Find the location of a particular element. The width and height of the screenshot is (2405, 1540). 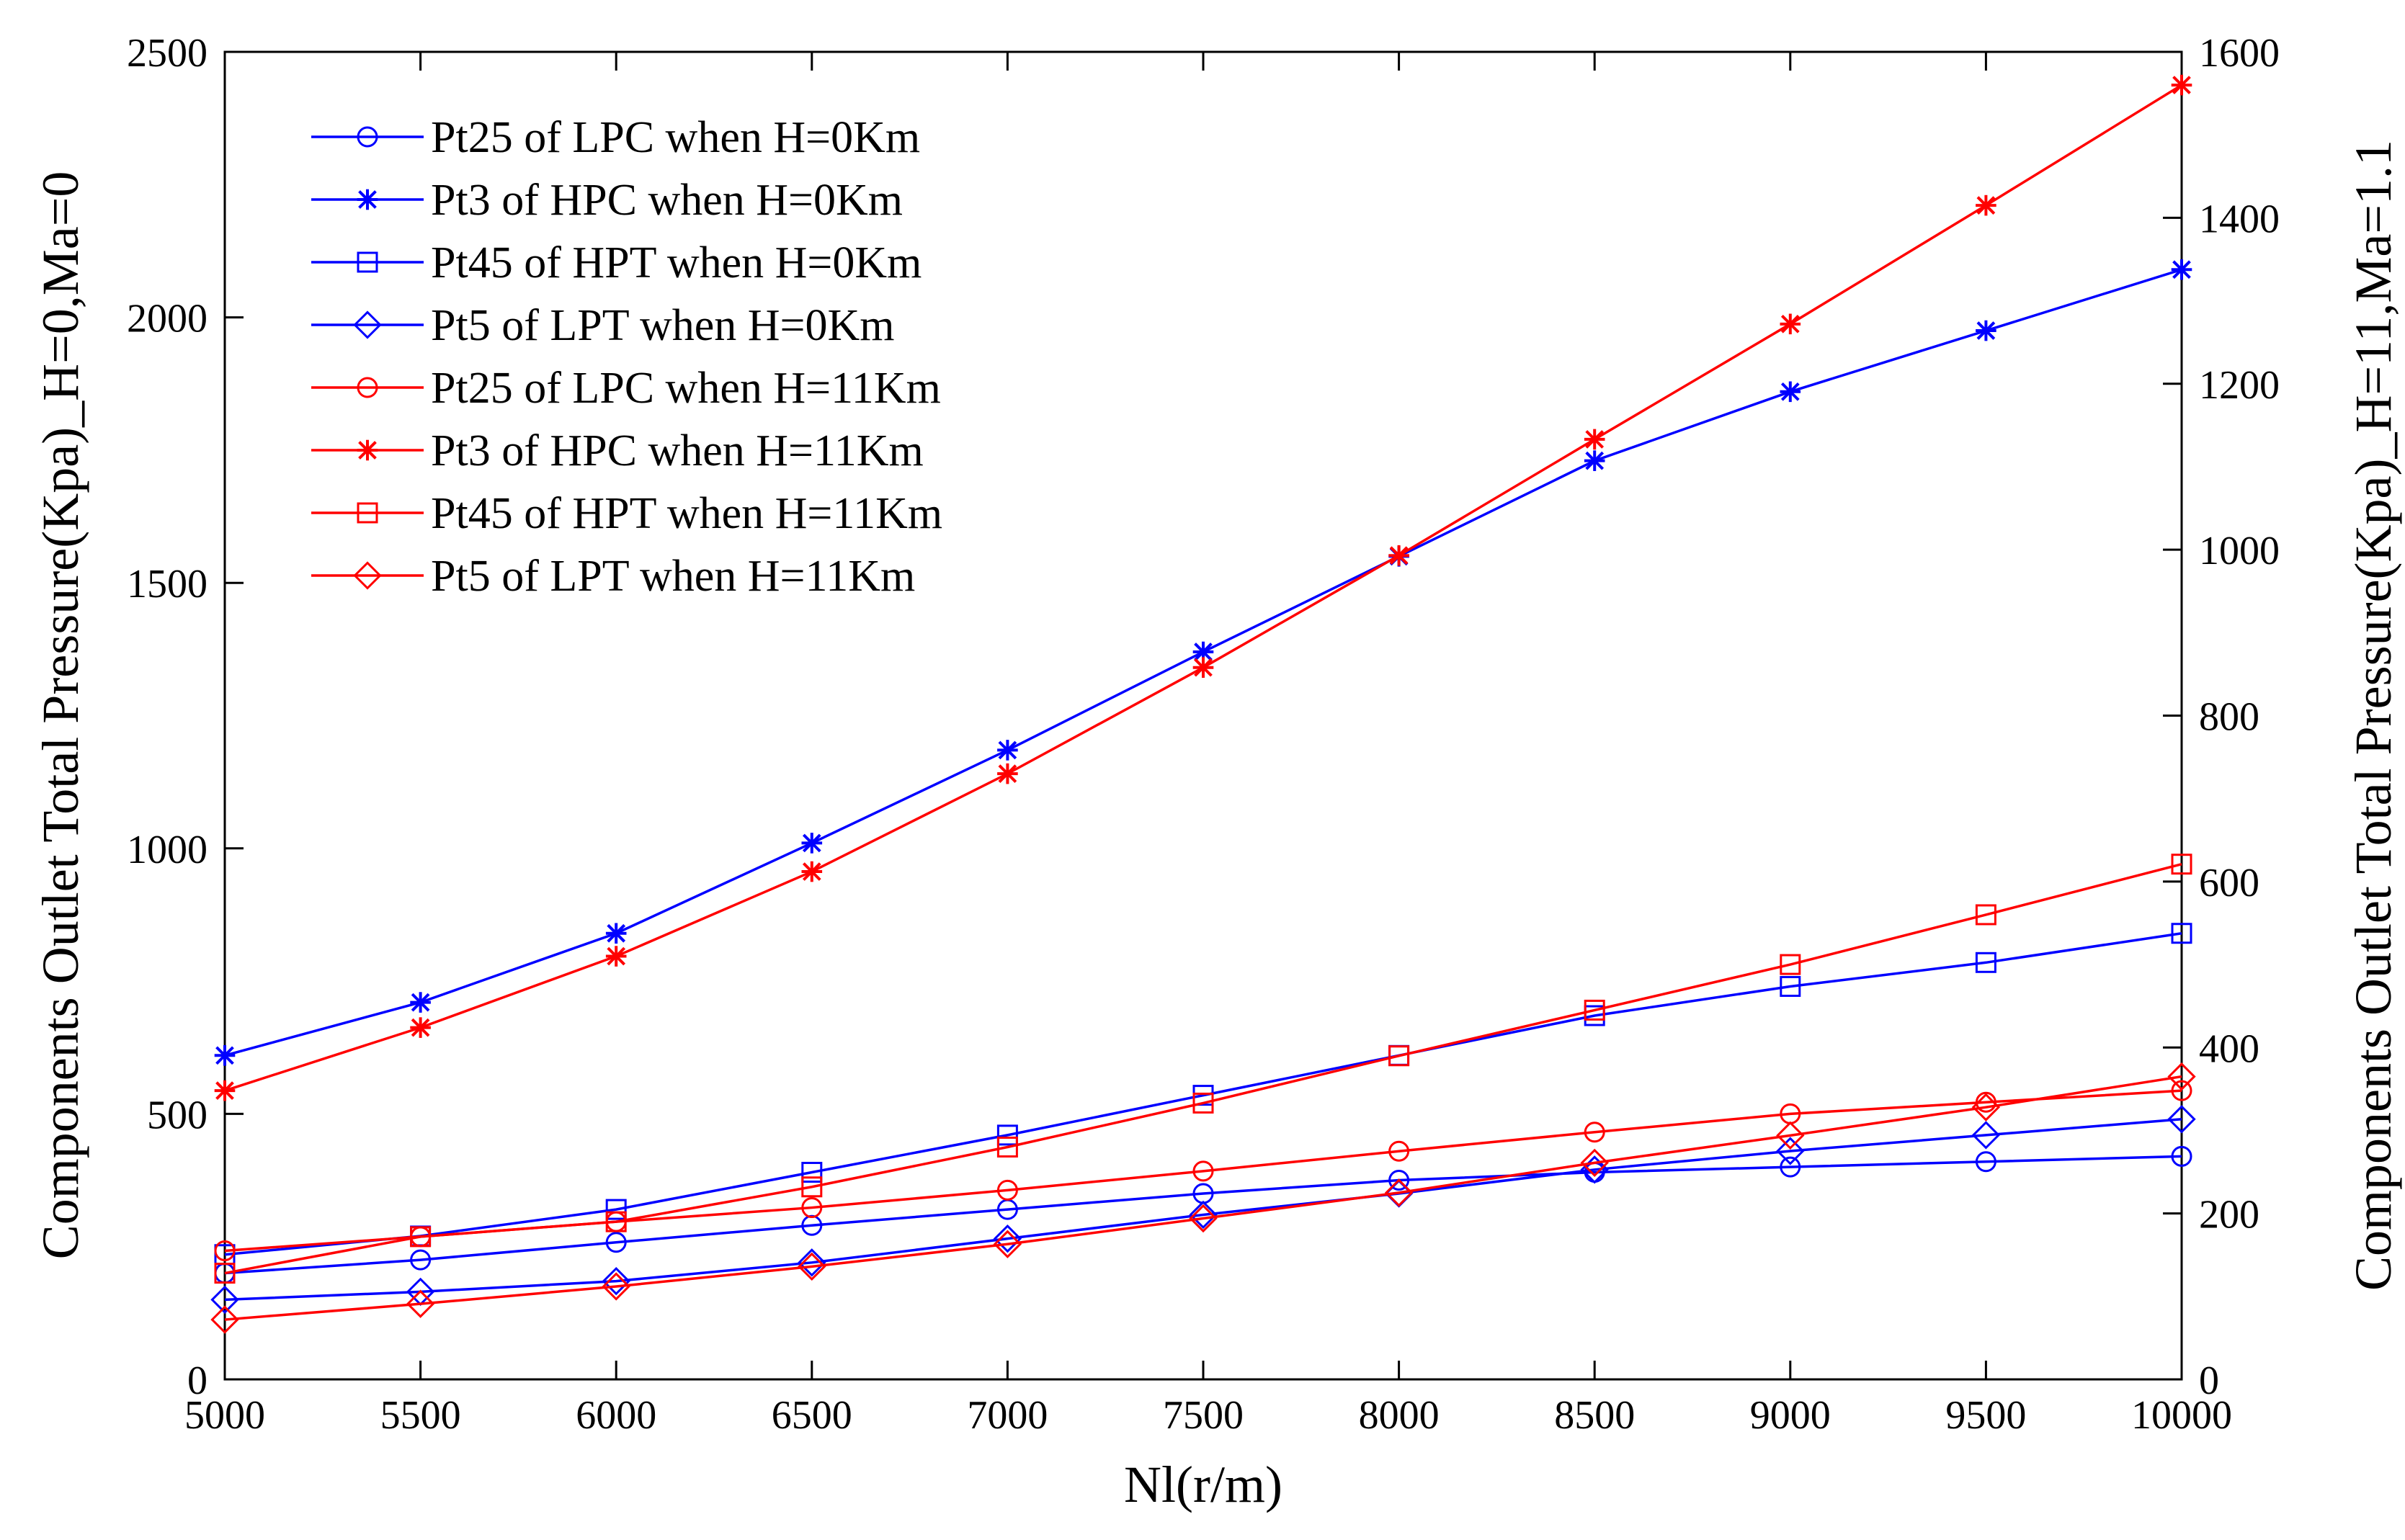

legend-label: Pt5 of LPT when H=11Km is located at coordinates (673, 576).